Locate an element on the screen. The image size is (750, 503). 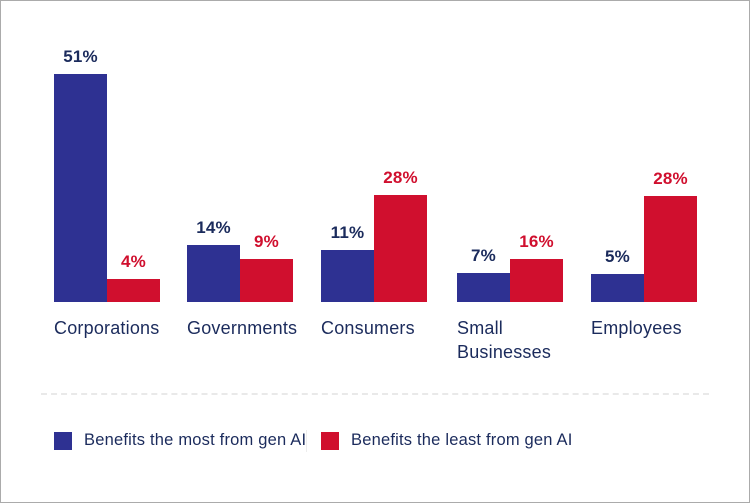
legend-label-least: Benefits the least from gen AI is located at coordinates (462, 440).